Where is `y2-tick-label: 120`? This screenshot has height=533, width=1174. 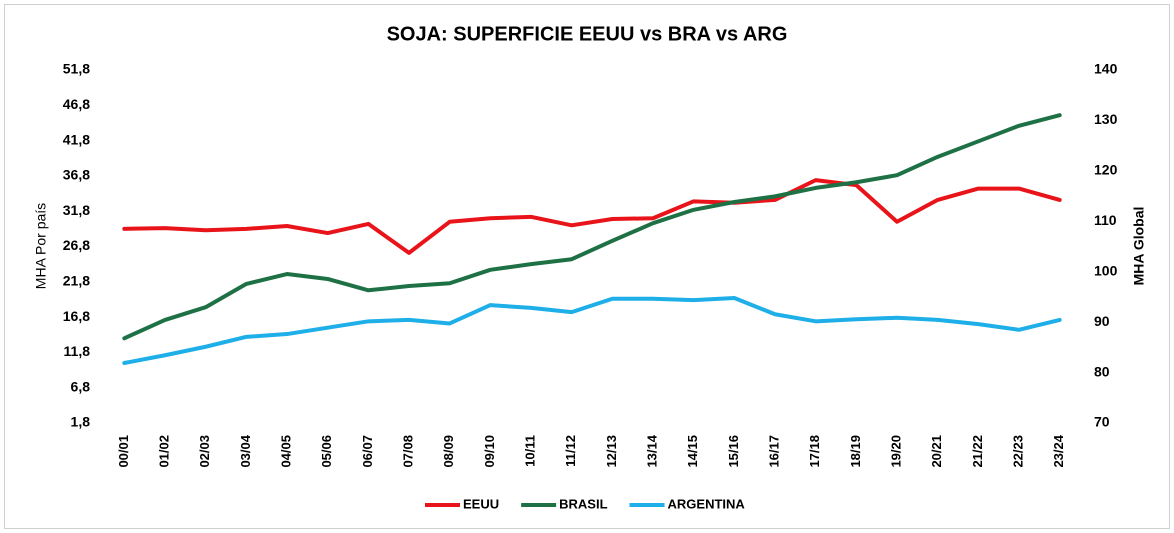
y2-tick-label: 120 is located at coordinates (1106, 170).